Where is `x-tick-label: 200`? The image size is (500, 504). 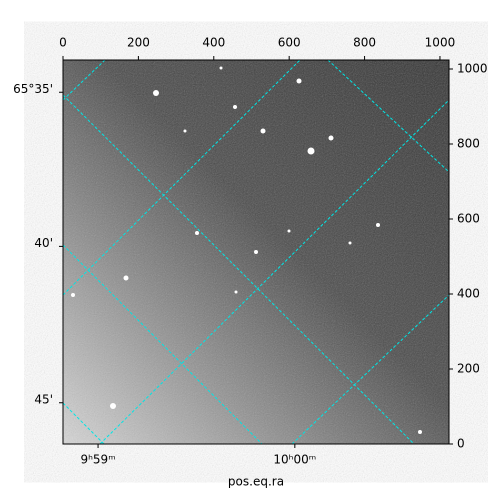 x-tick-label: 200 is located at coordinates (138, 43).